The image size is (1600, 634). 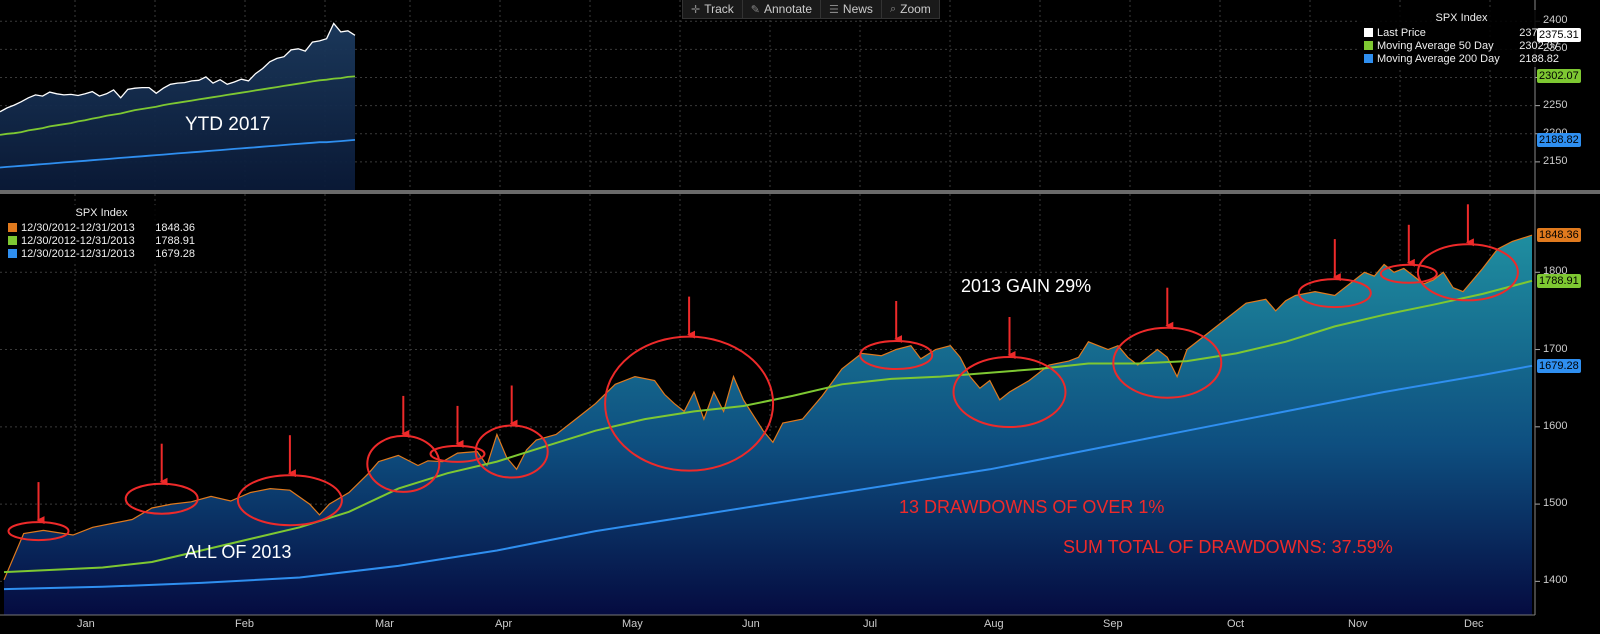 What do you see at coordinates (101, 213) in the screenshot?
I see `legend-2013-title: SPX Index` at bounding box center [101, 213].